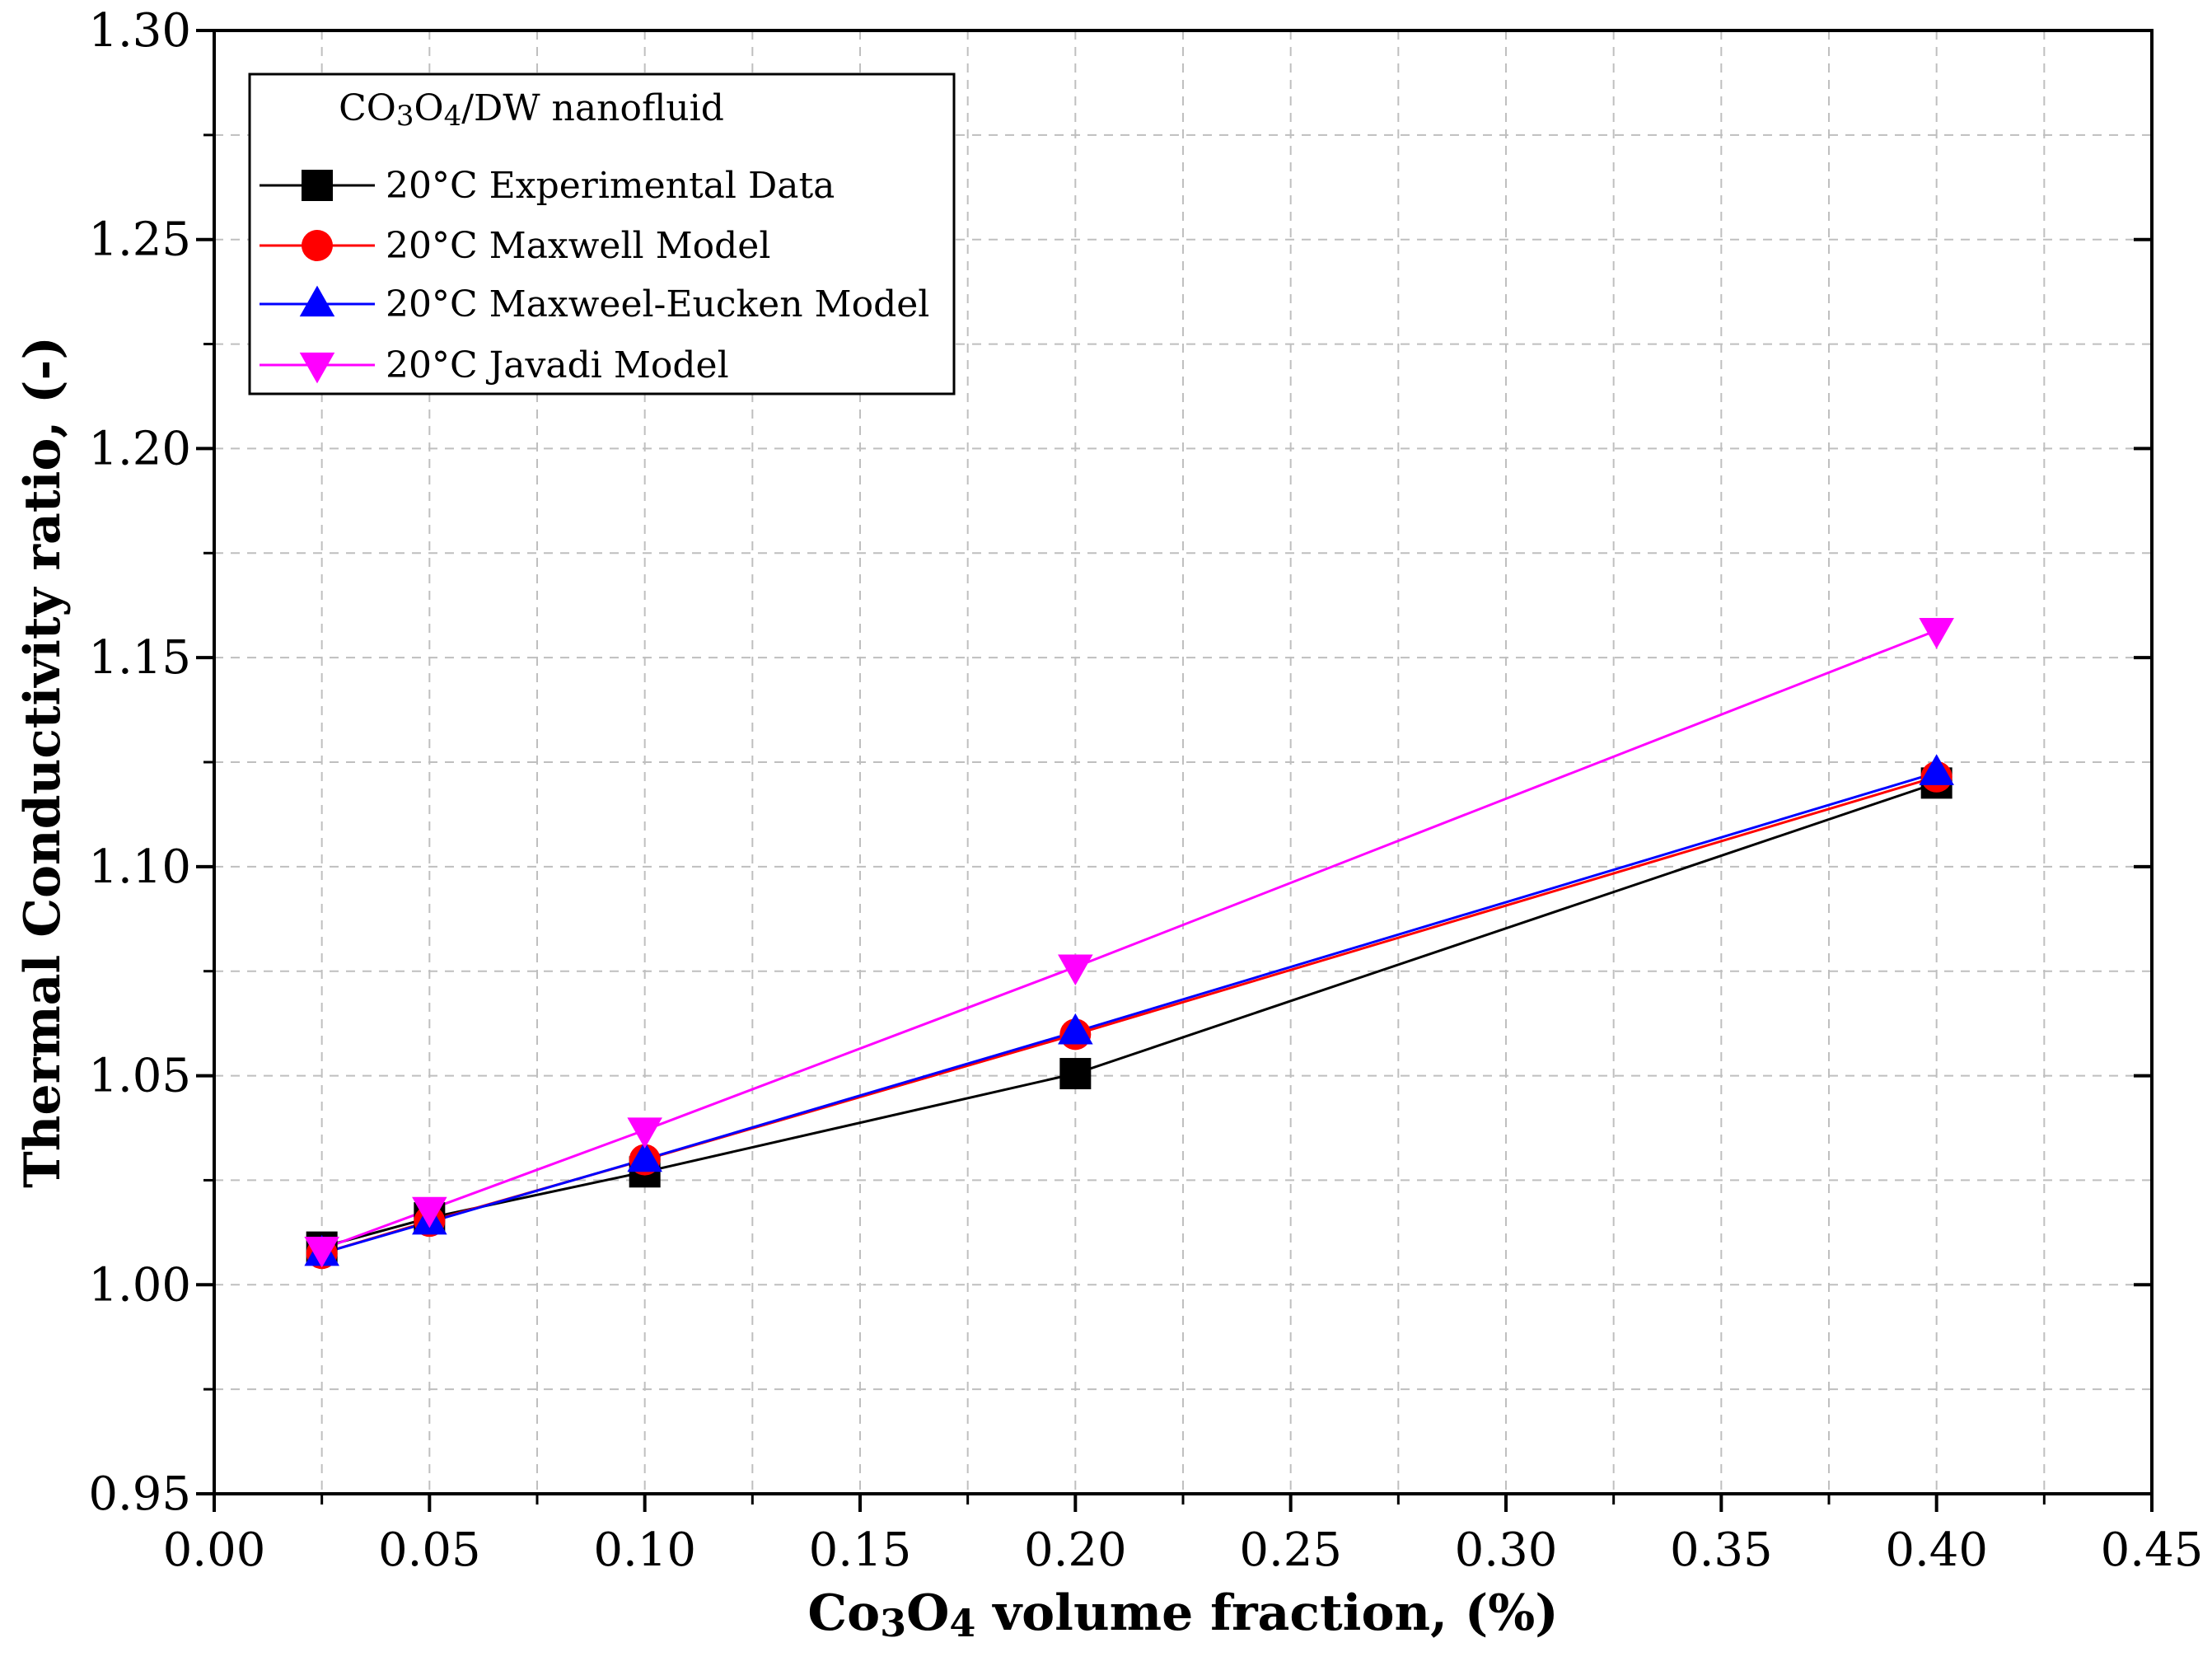 This screenshot has height=1666, width=2212. Describe the element at coordinates (1183, 1535) in the screenshot. I see `x-axis-ticks: 0.00 0.05 0.10 0.15 0.20 0.25 0.30 0.35 0.40 0.45` at that location.